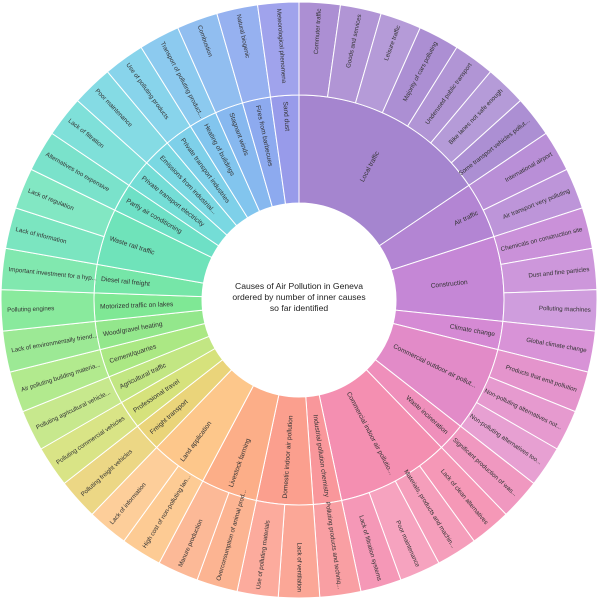 The image size is (600, 599). I want to click on center-title-line-2: ordered by number of inner causes, so click(298, 297).